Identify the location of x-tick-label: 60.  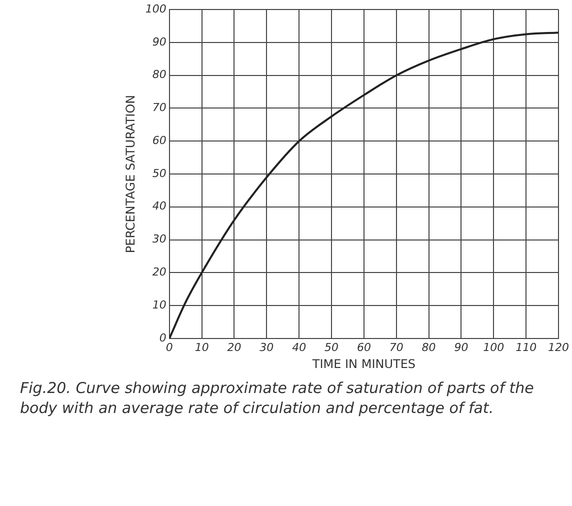
(363, 347).